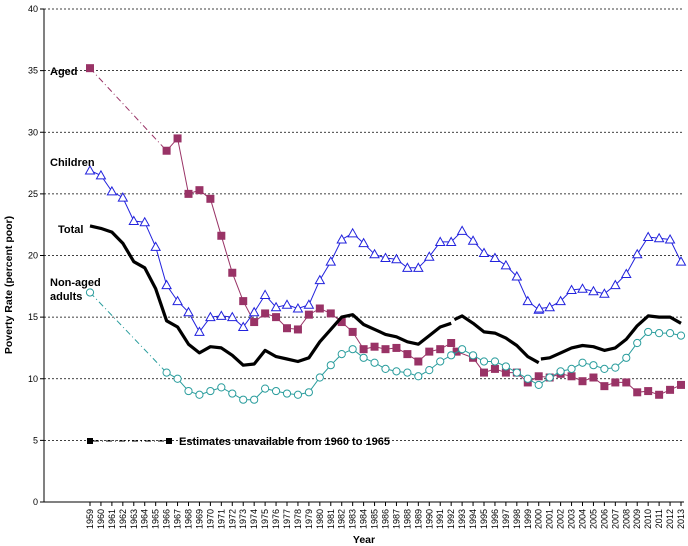 The image size is (688, 546). Describe the element at coordinates (462, 230) in the screenshot. I see `point-children-1993` at that location.